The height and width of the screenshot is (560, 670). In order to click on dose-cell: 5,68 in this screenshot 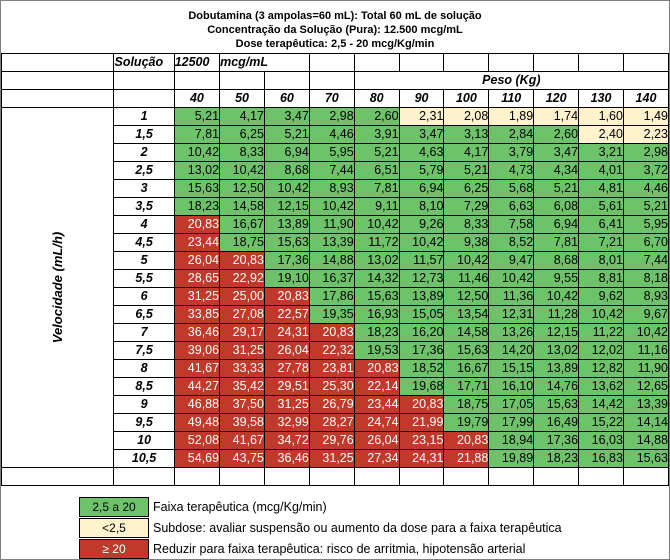, I will do `click(511, 188)`.